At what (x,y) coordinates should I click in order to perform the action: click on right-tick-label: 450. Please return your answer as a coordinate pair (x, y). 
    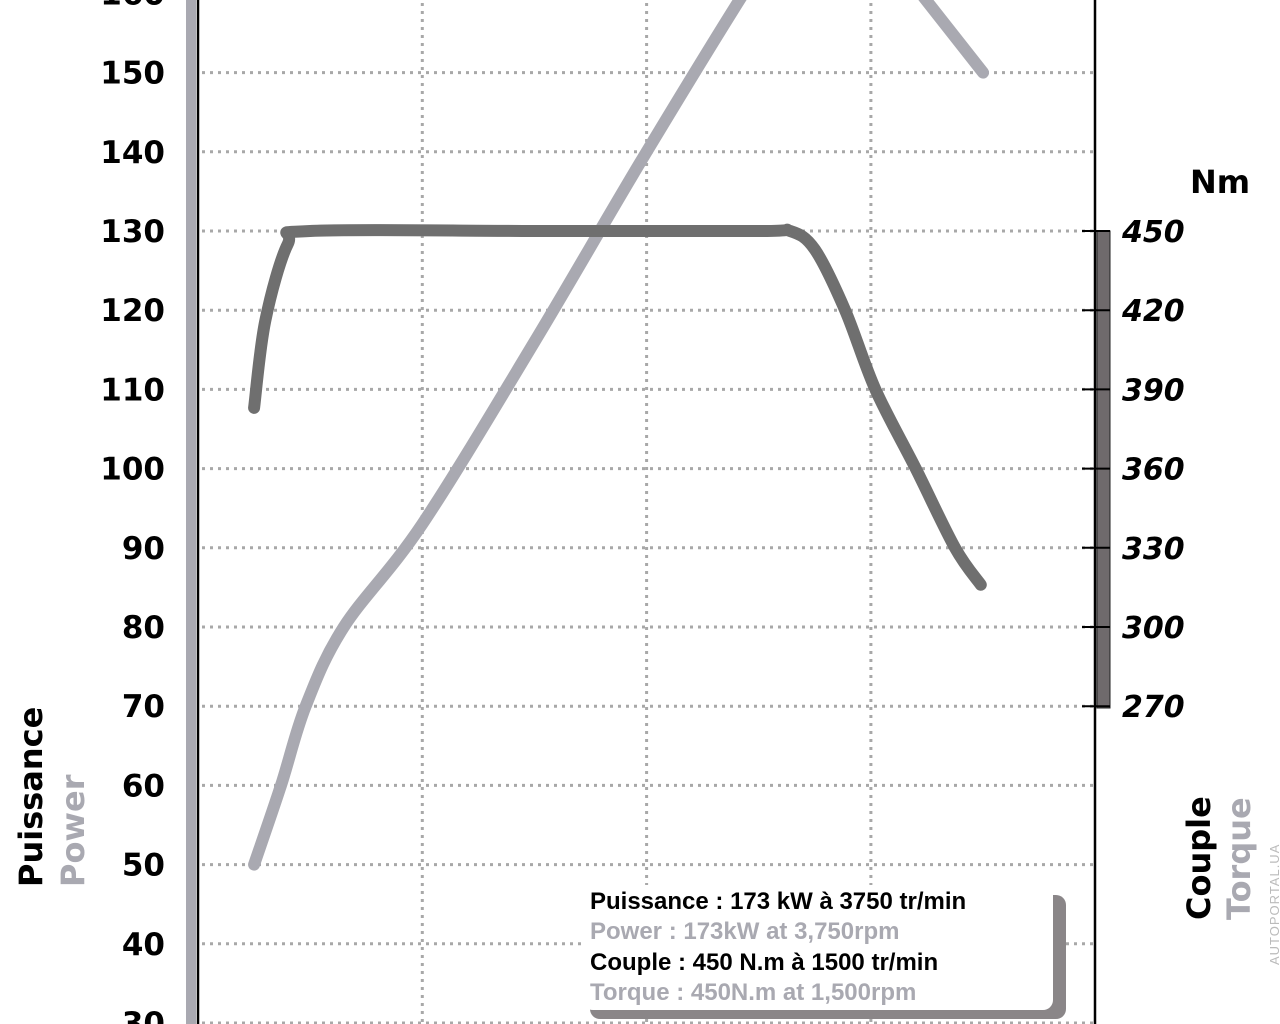
    Looking at the image, I should click on (1153, 232).